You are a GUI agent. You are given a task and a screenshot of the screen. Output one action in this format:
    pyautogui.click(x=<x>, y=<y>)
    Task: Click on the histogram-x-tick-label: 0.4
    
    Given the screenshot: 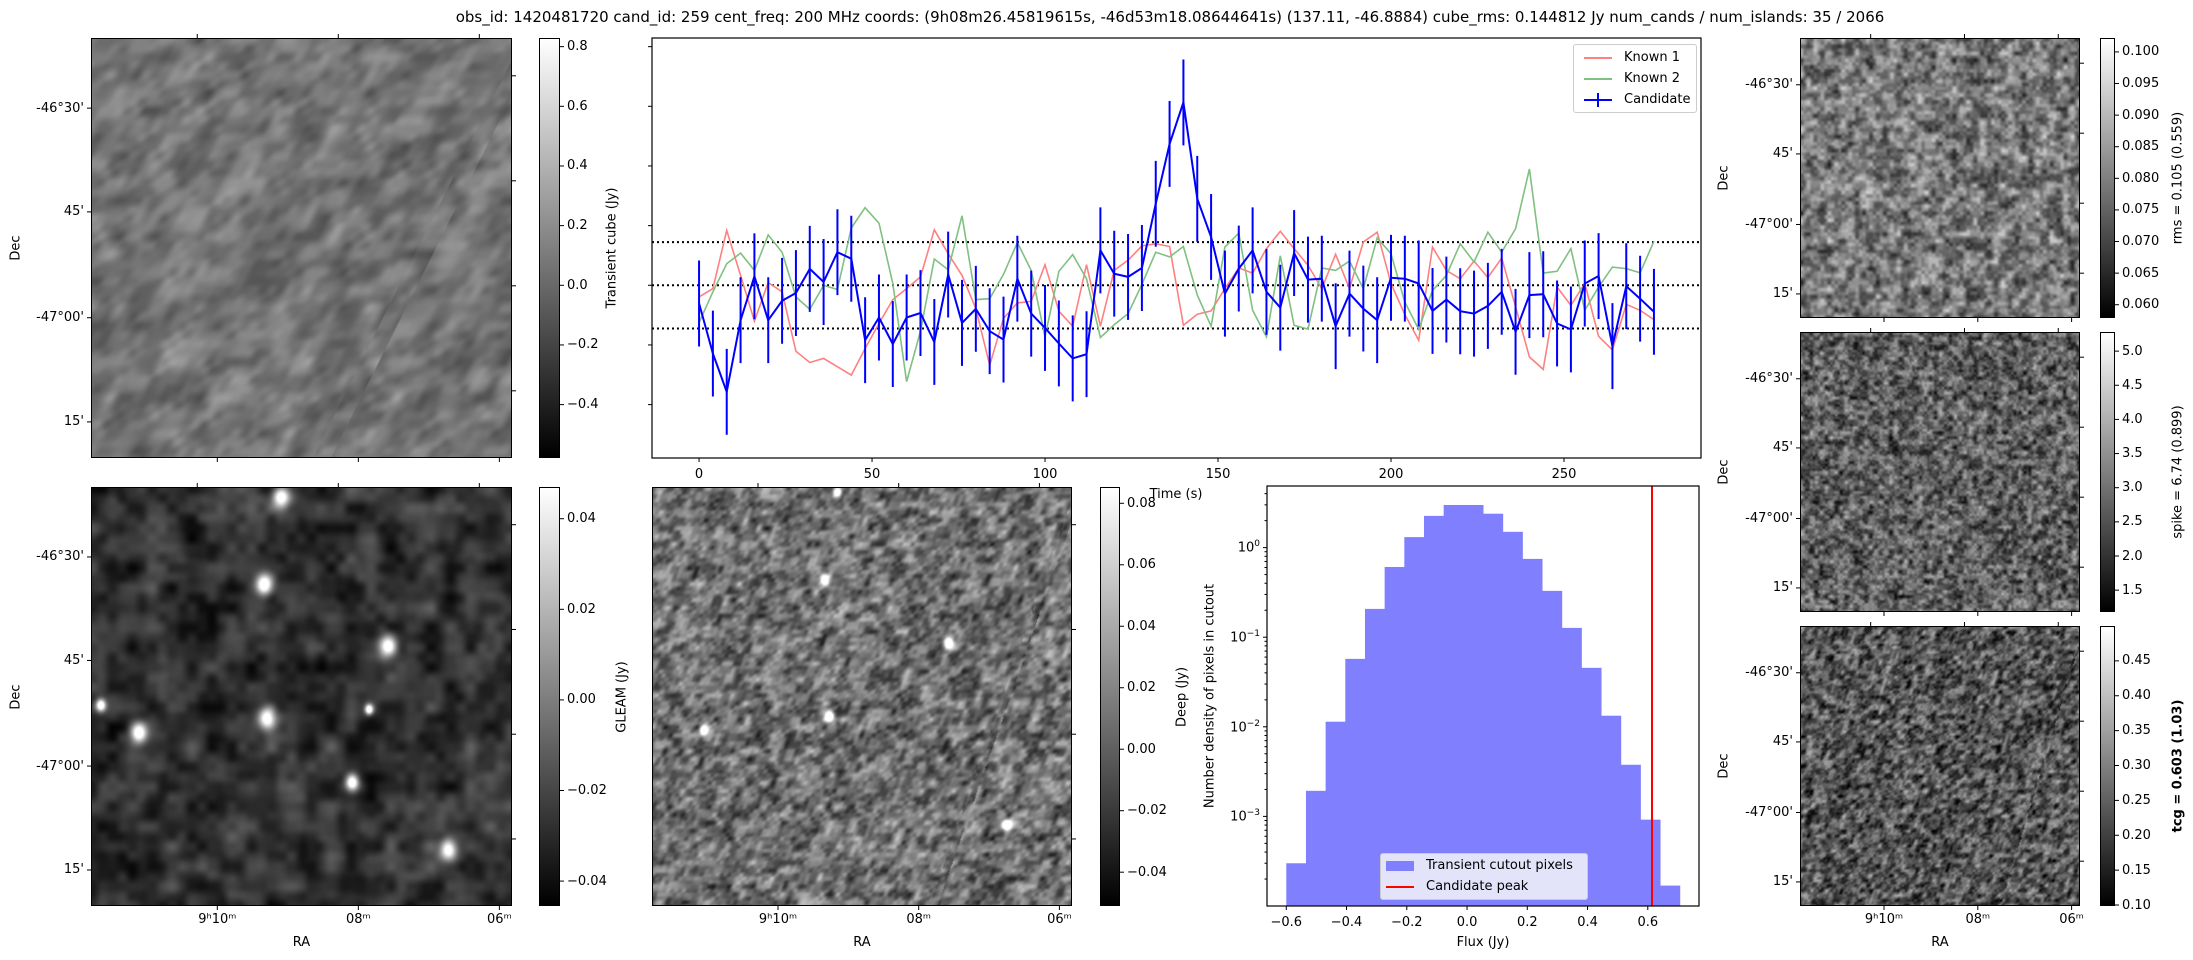 What is the action you would take?
    pyautogui.click(x=1587, y=922)
    